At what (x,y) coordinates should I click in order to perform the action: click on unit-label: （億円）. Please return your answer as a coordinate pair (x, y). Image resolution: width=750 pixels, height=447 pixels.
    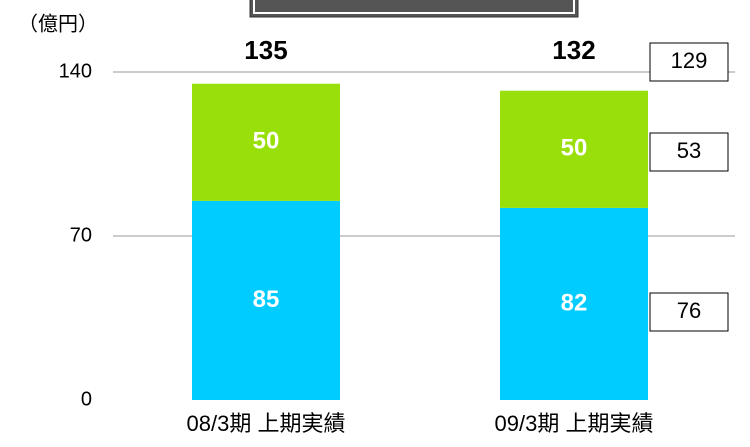
    Looking at the image, I should click on (58, 23).